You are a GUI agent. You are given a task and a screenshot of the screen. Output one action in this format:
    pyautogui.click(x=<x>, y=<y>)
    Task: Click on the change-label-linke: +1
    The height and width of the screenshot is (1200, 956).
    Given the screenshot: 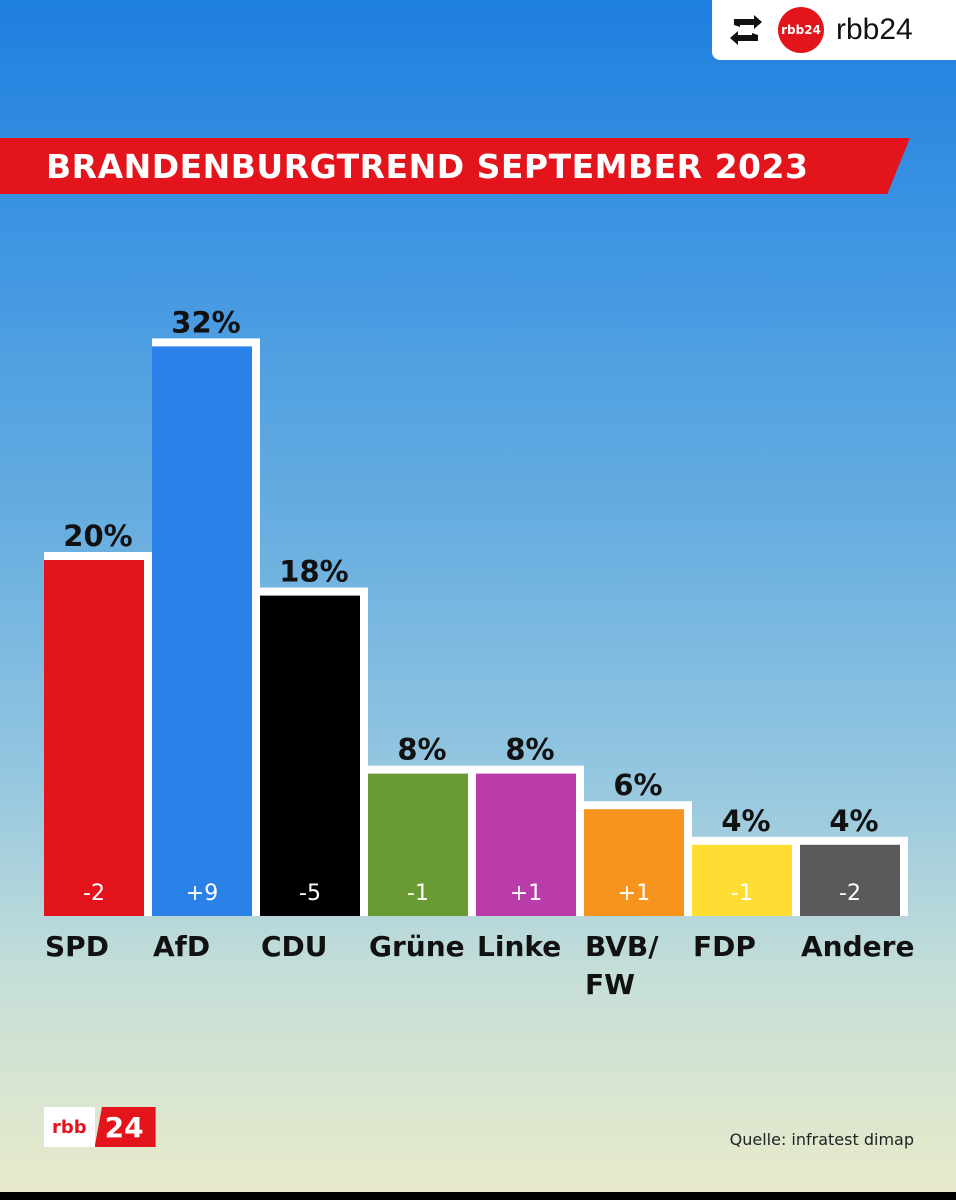 What is the action you would take?
    pyautogui.click(x=526, y=893)
    